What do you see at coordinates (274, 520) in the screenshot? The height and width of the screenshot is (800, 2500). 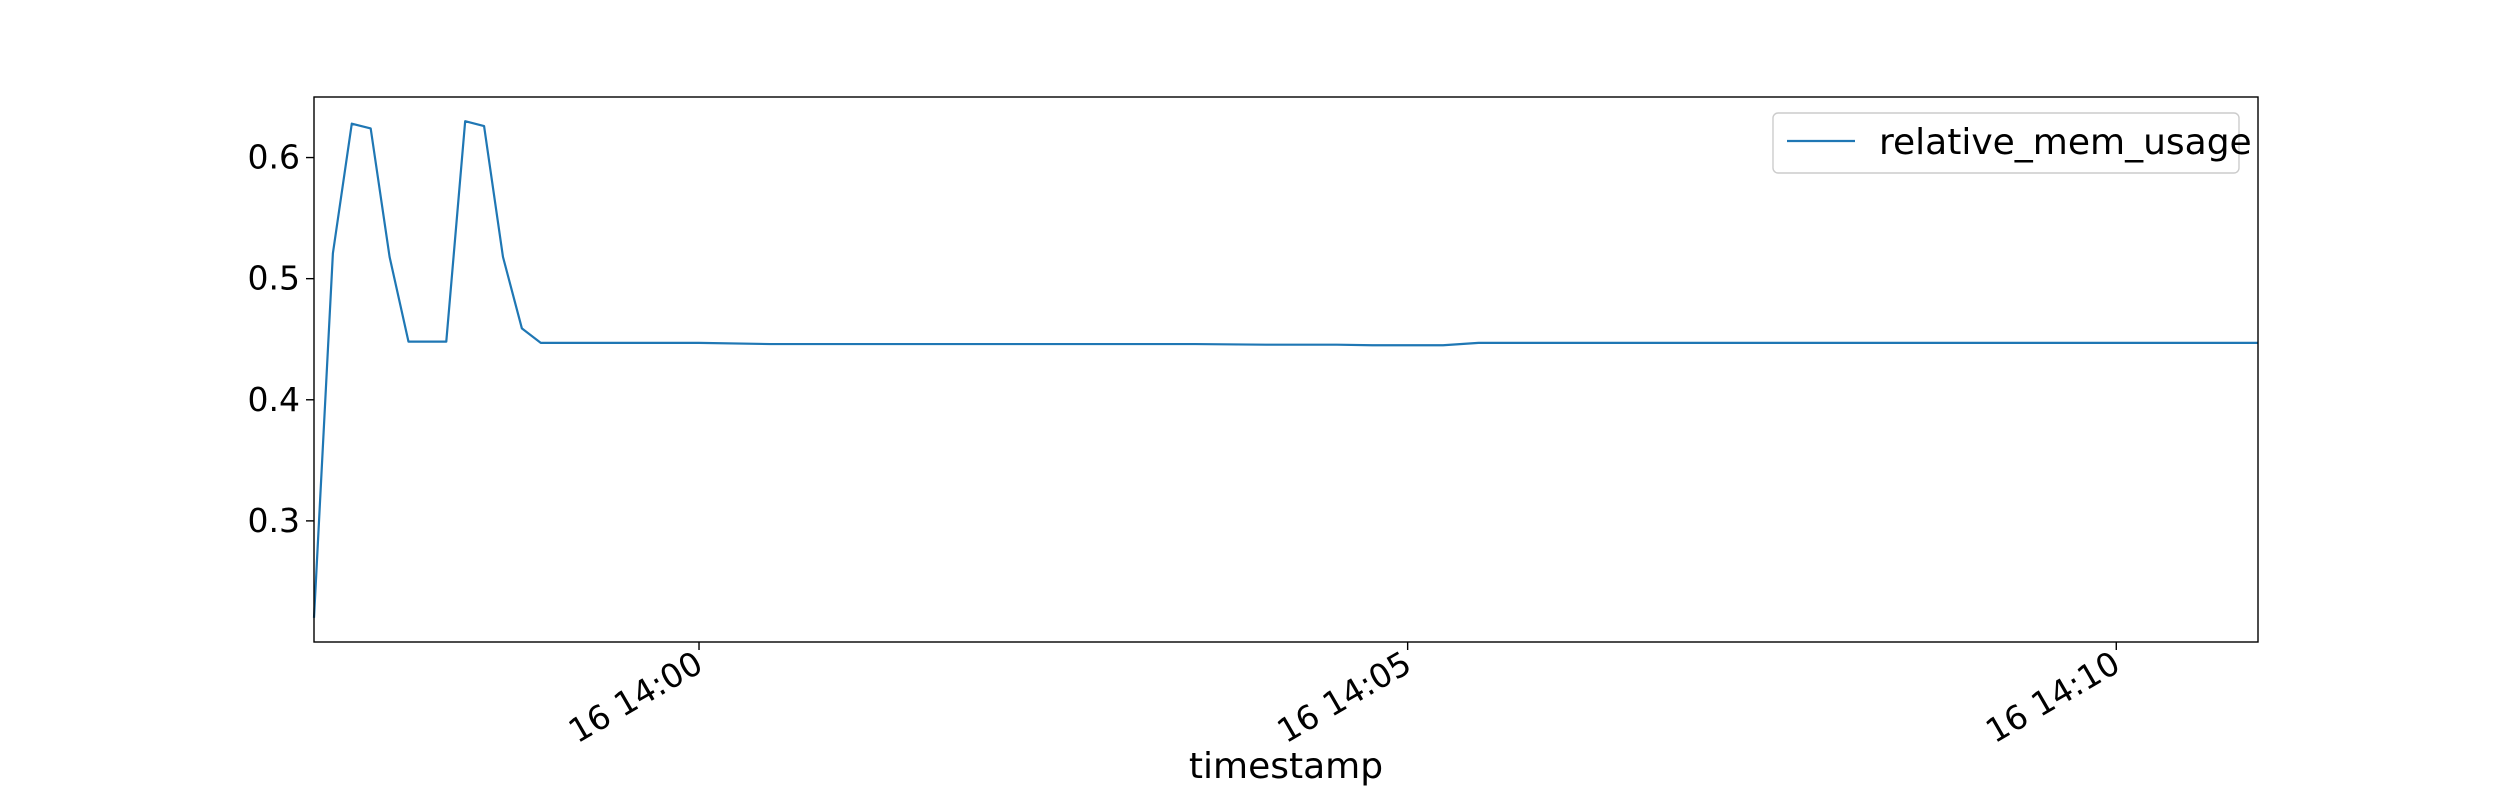 I see `y-tick-label: 0.3` at bounding box center [274, 520].